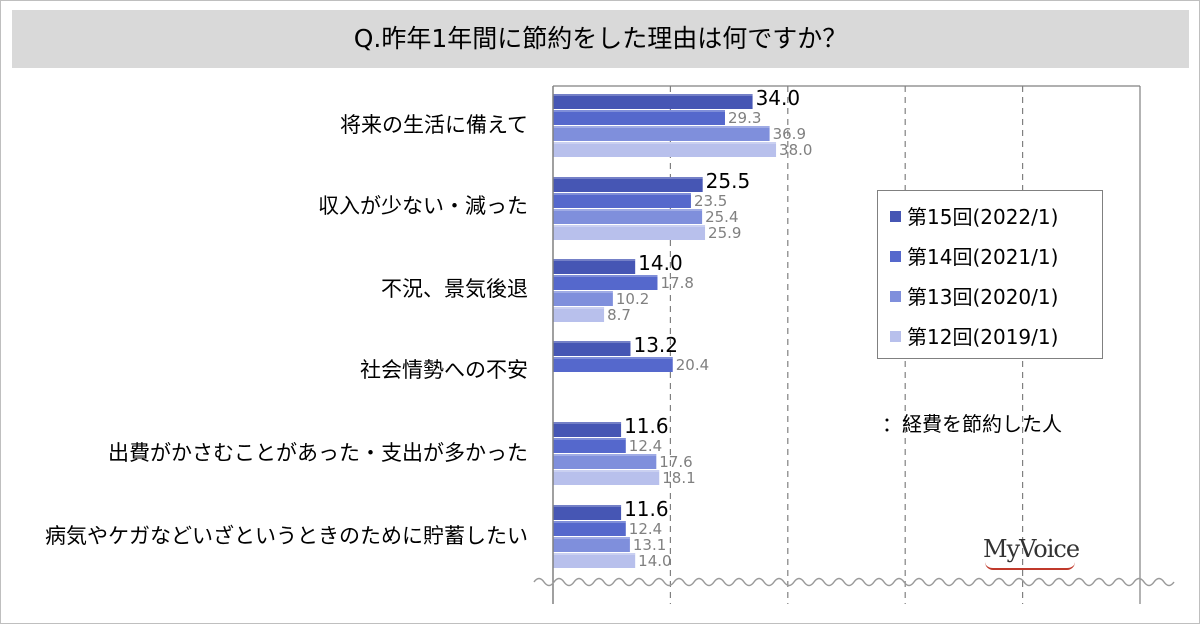  I want to click on value-label: 13.1, so click(649, 545).